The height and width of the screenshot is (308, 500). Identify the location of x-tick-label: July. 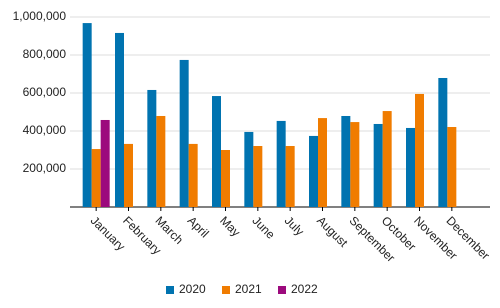
(294, 225).